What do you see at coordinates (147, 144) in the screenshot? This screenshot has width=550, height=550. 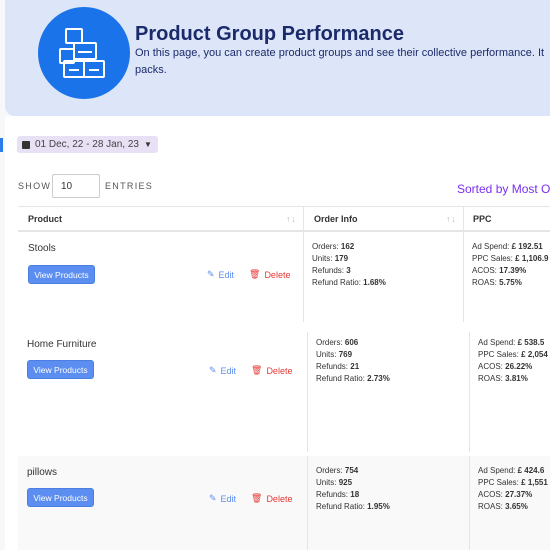 I see `caret-down-icon: ▼` at bounding box center [147, 144].